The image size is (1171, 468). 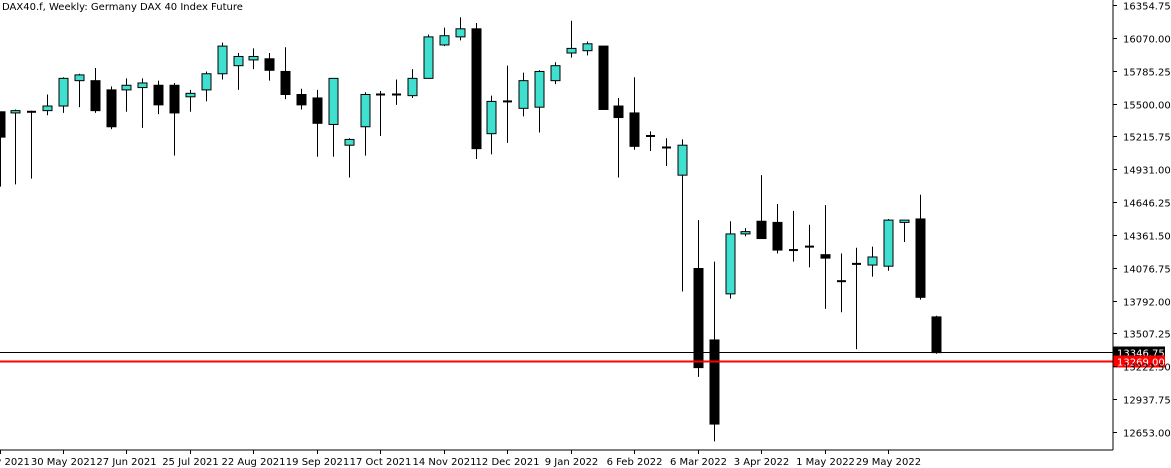 What do you see at coordinates (508, 462) in the screenshot?
I see `x-tick-label: 12 Dec 2021` at bounding box center [508, 462].